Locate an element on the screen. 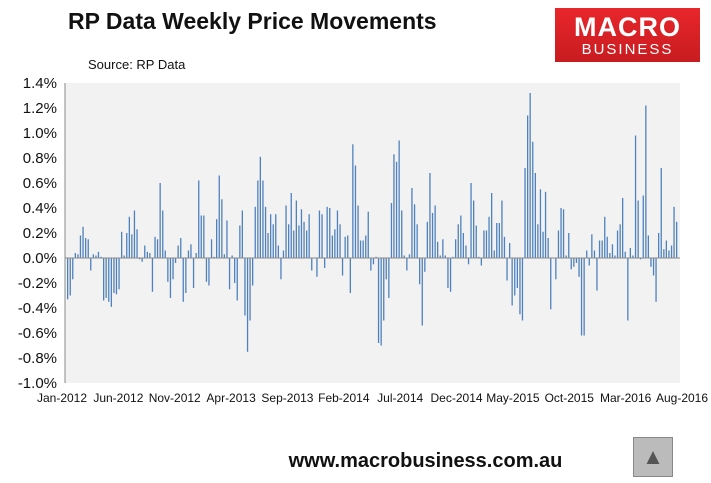 This screenshot has width=711, height=483. x-tick-label: Feb-2014 is located at coordinates (344, 398).